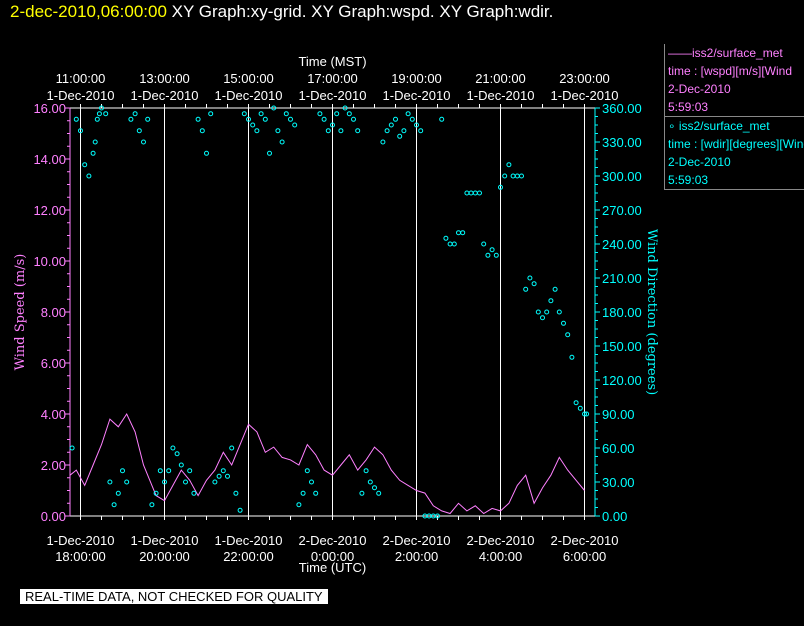 The image size is (804, 626). I want to click on y-left-tick-label: 2.00, so click(53, 465).